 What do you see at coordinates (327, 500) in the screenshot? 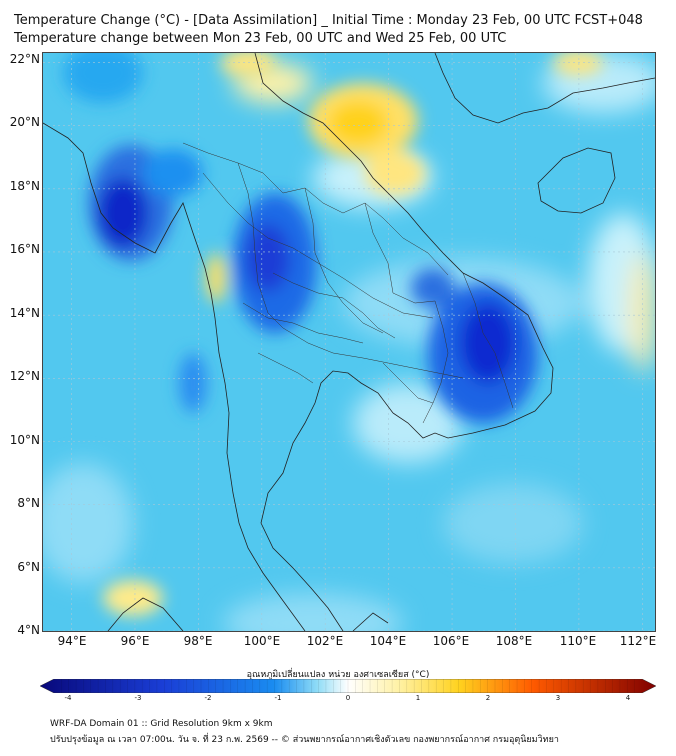
I see `coastline-gulf` at bounding box center [327, 500].